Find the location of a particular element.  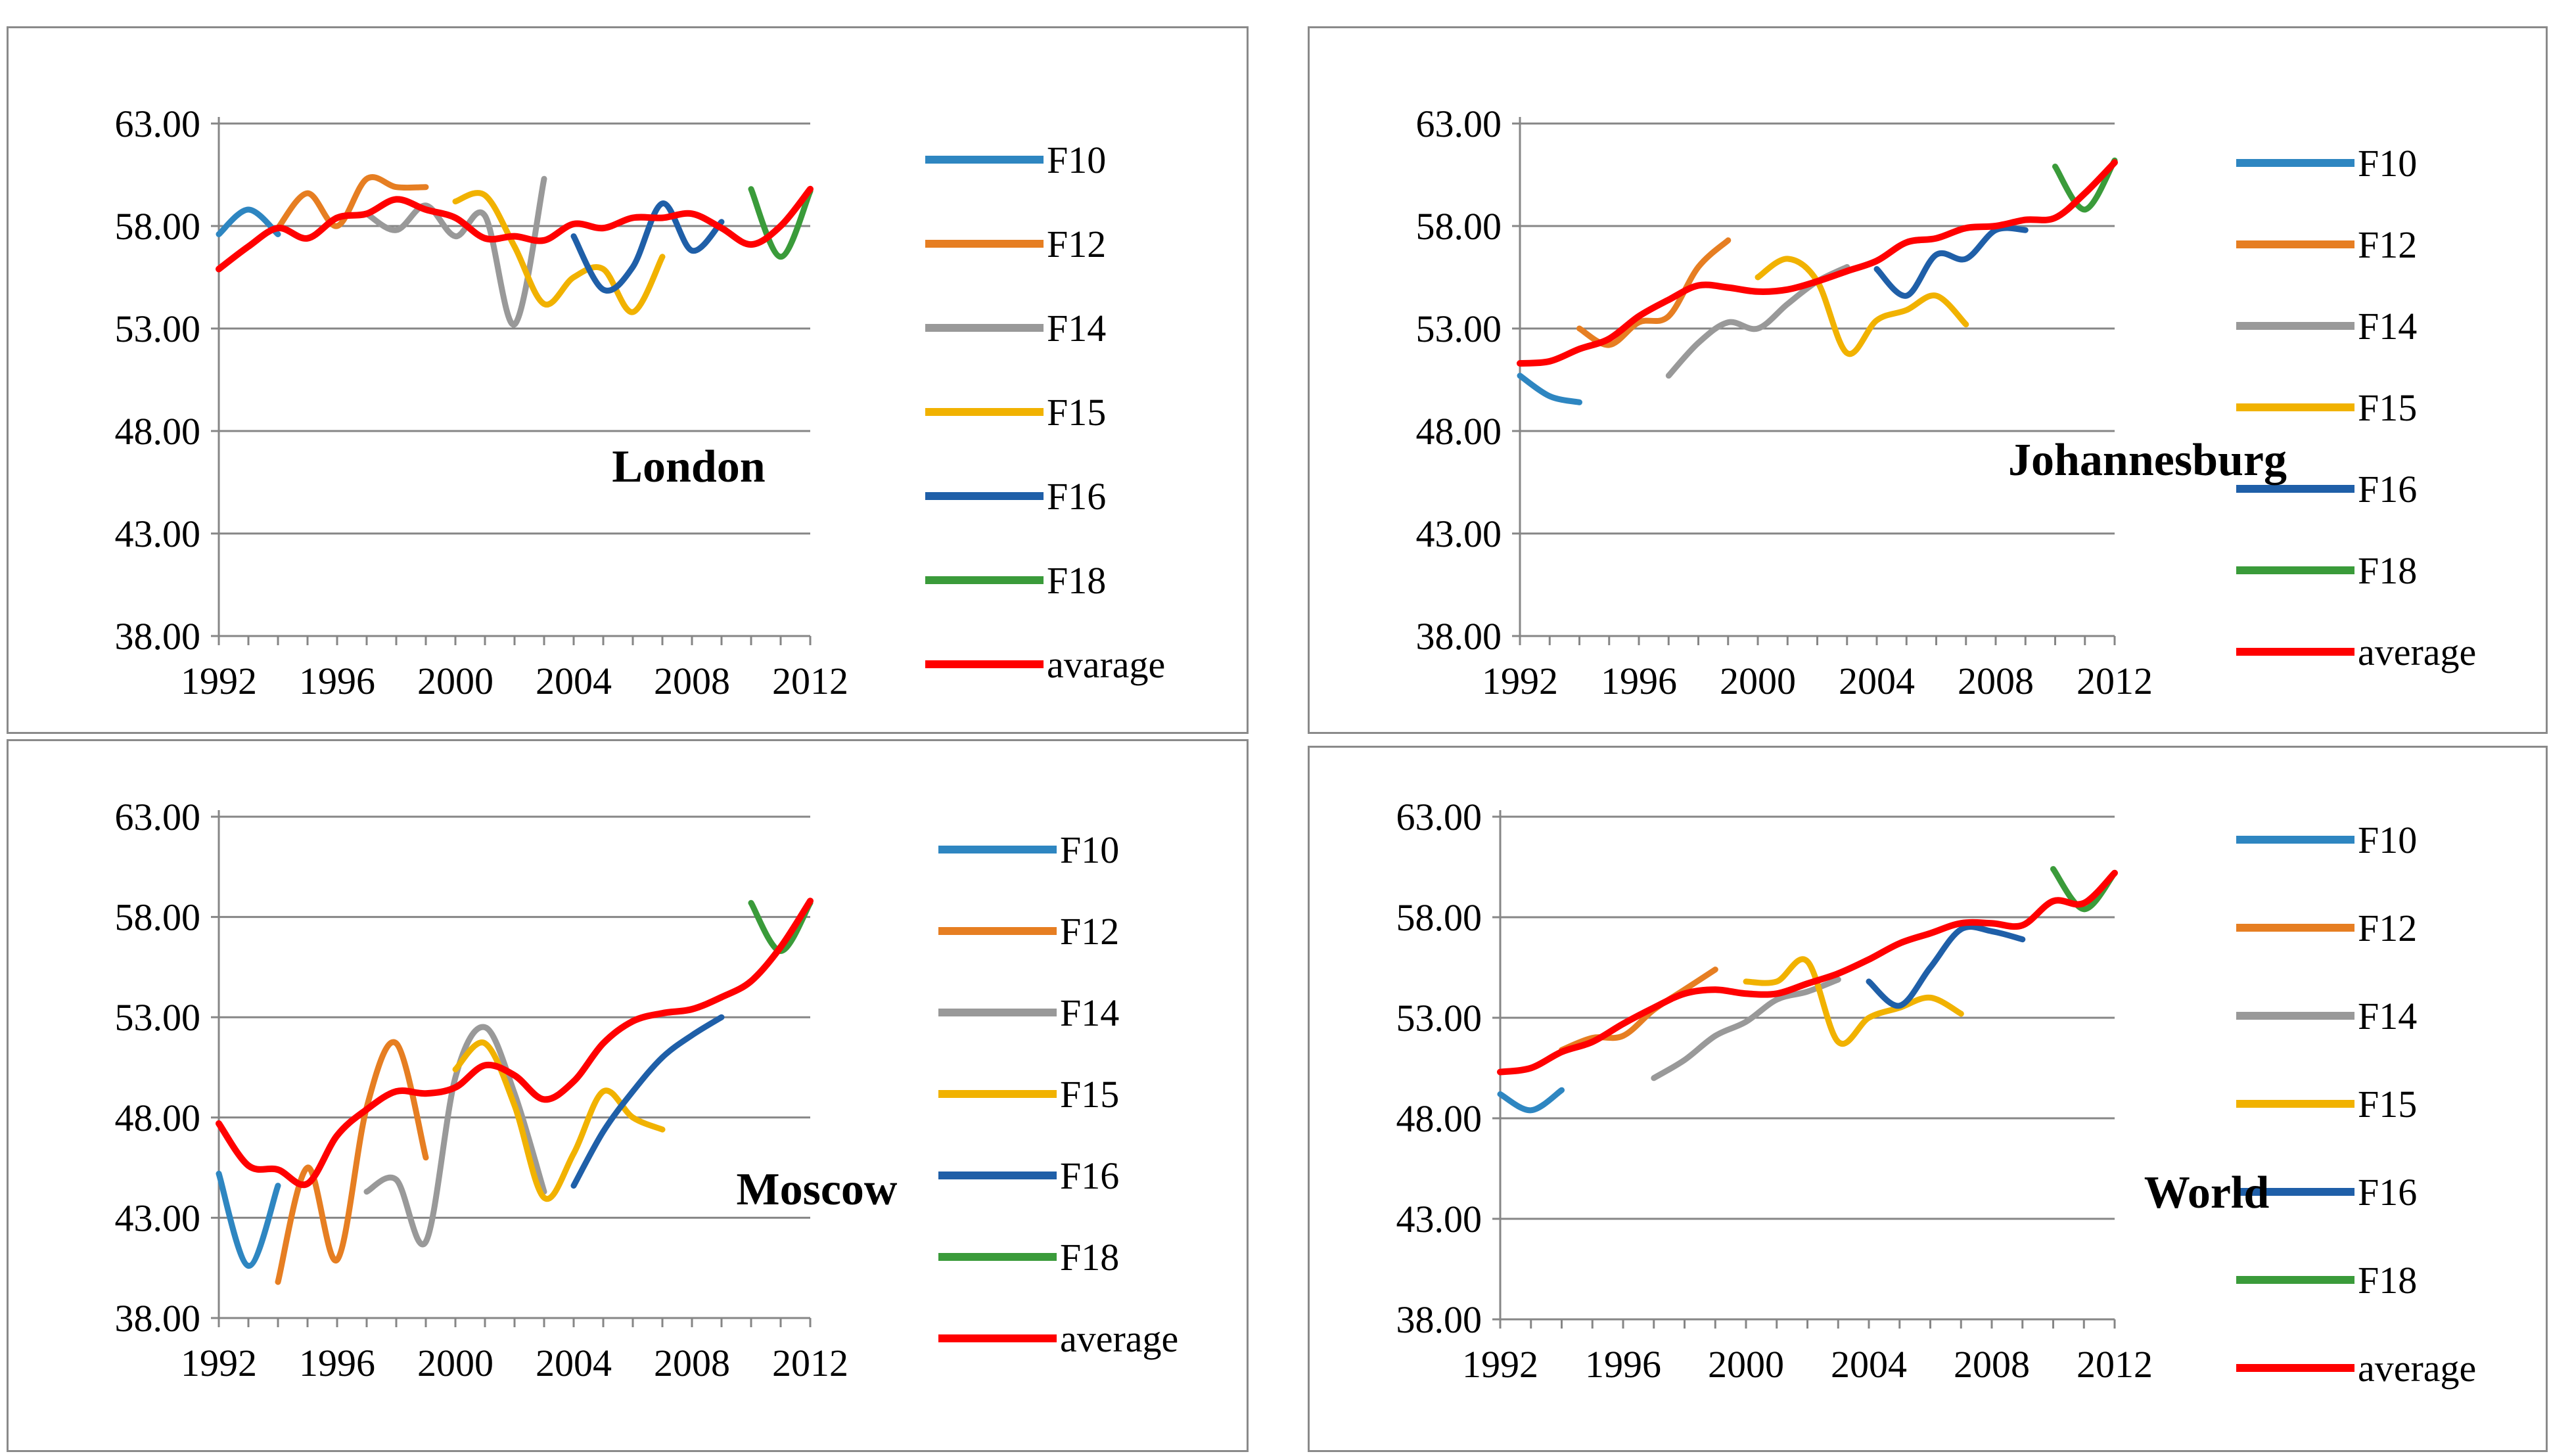

london-legend-label: F14 is located at coordinates (1076, 328).